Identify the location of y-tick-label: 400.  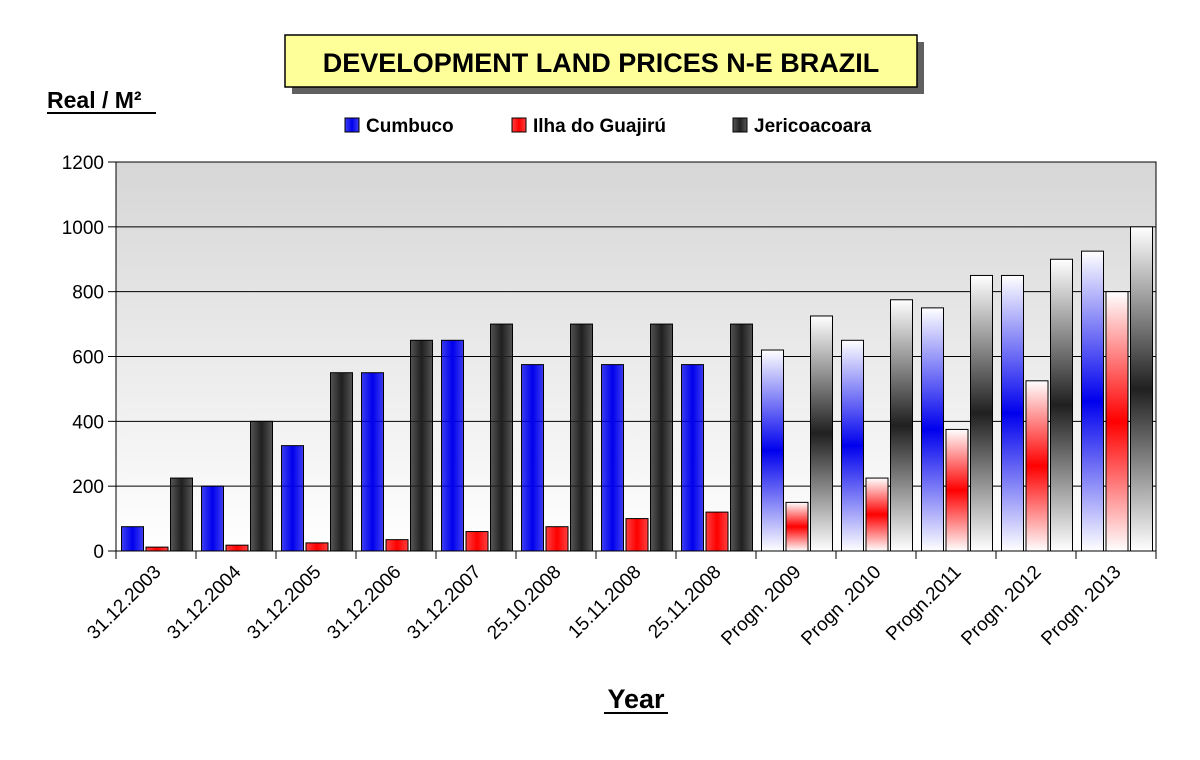
(88, 422).